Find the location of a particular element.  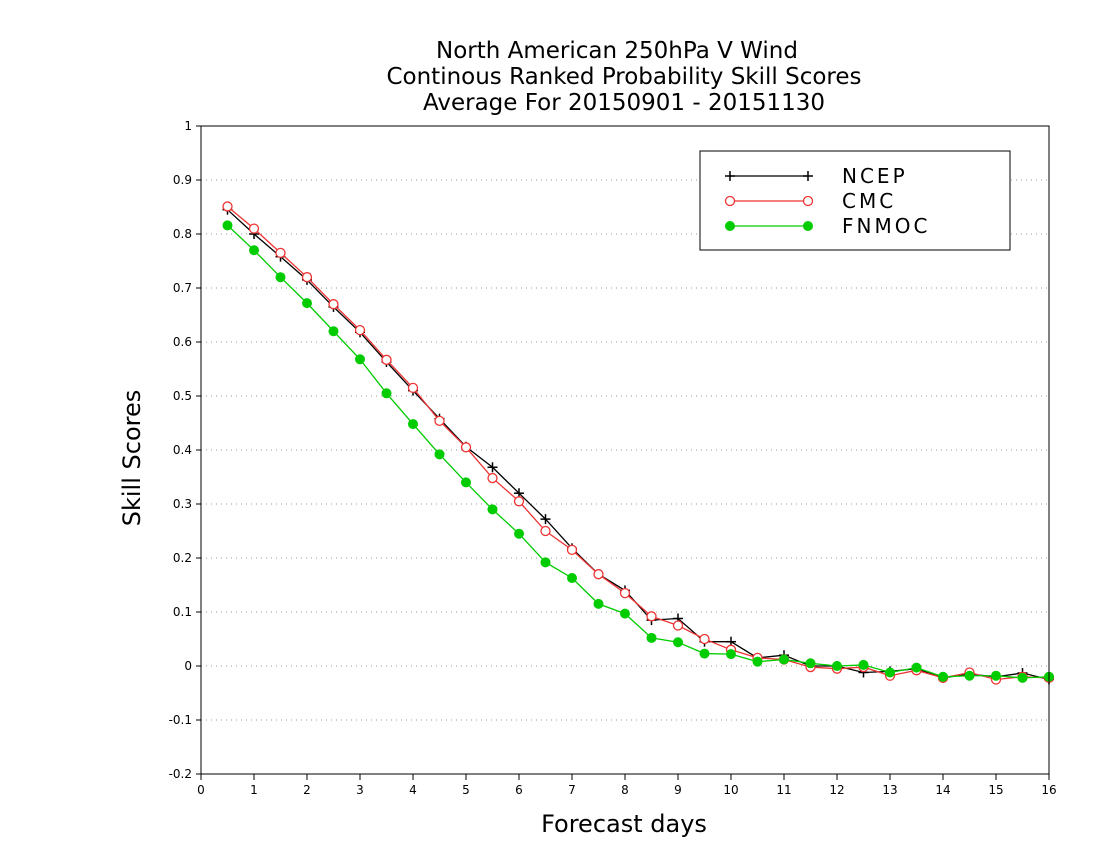

x-tick-label: 9 is located at coordinates (678, 790).